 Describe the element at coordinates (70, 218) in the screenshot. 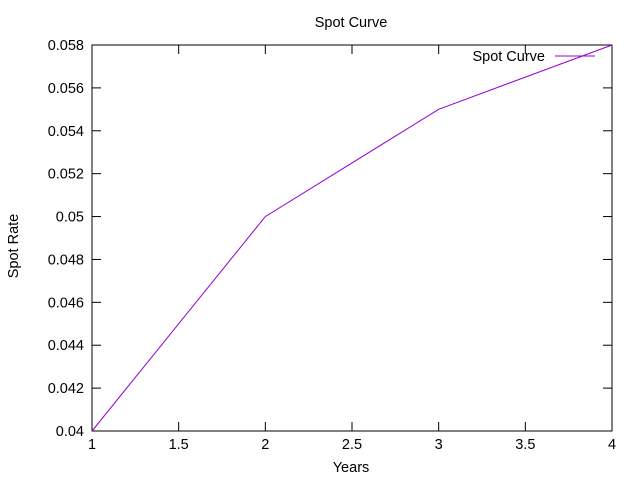

I see `y-tick-label: 0.05` at that location.